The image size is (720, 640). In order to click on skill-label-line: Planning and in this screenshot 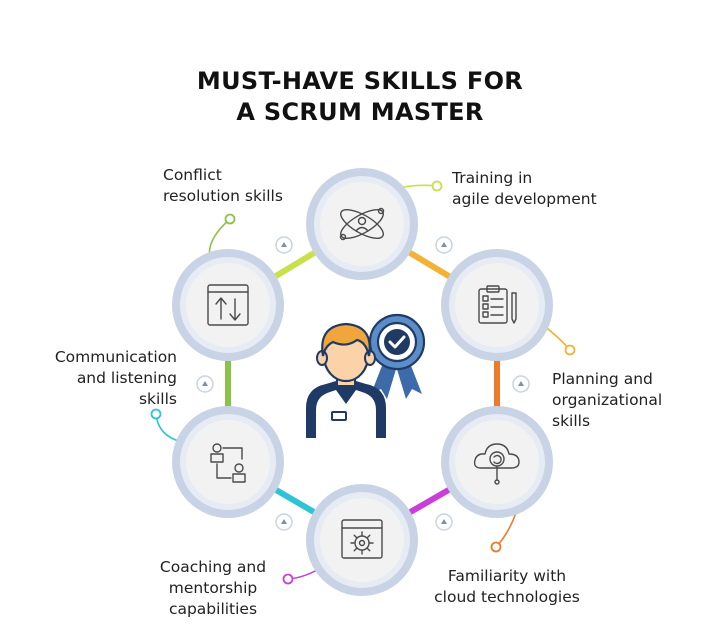, I will do `click(602, 379)`.